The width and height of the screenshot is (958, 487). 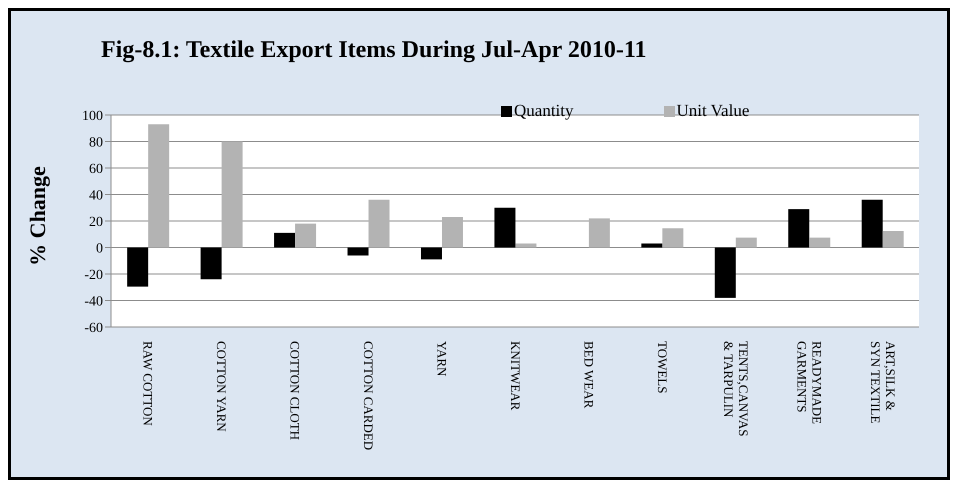 What do you see at coordinates (368, 395) in the screenshot?
I see `x-tick-label: COTTON CARDED` at bounding box center [368, 395].